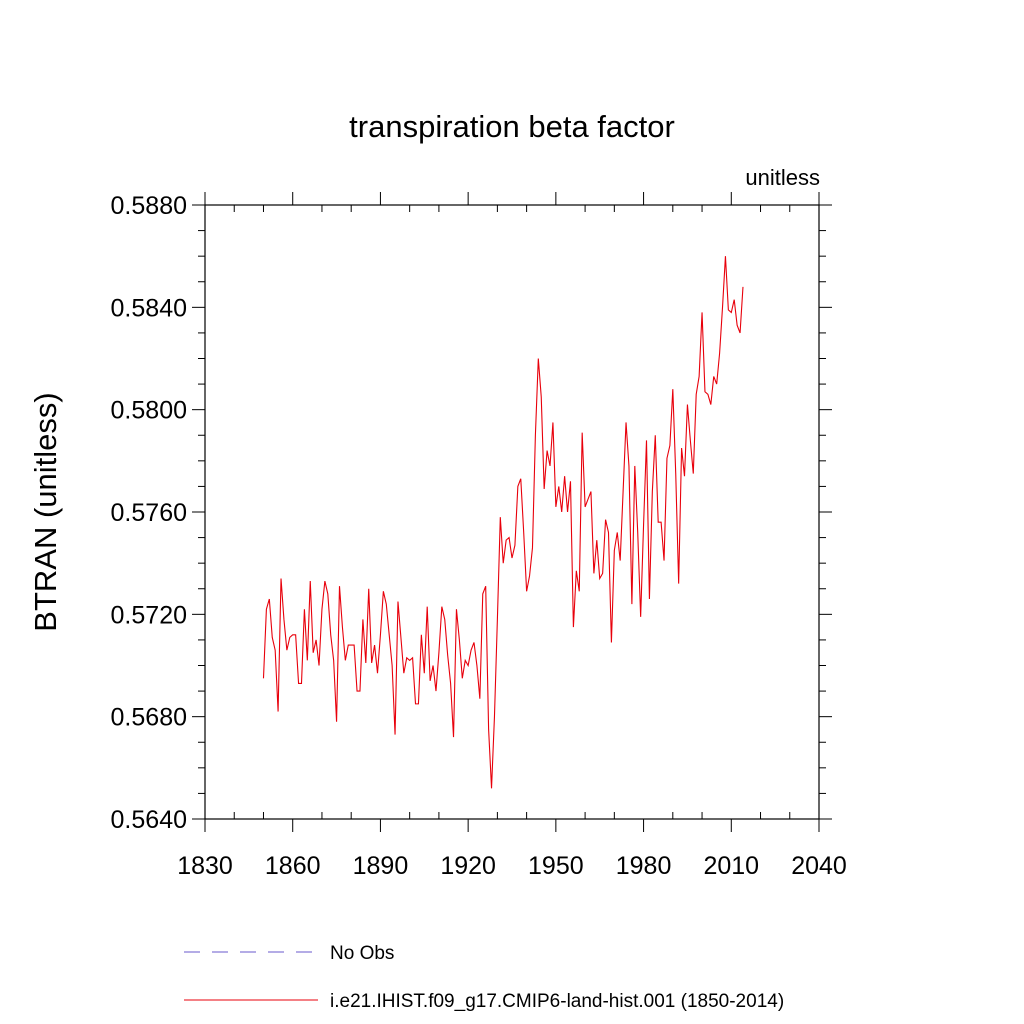 The height and width of the screenshot is (1024, 1024). What do you see at coordinates (381, 866) in the screenshot?
I see `x-tick-label: 1890` at bounding box center [381, 866].